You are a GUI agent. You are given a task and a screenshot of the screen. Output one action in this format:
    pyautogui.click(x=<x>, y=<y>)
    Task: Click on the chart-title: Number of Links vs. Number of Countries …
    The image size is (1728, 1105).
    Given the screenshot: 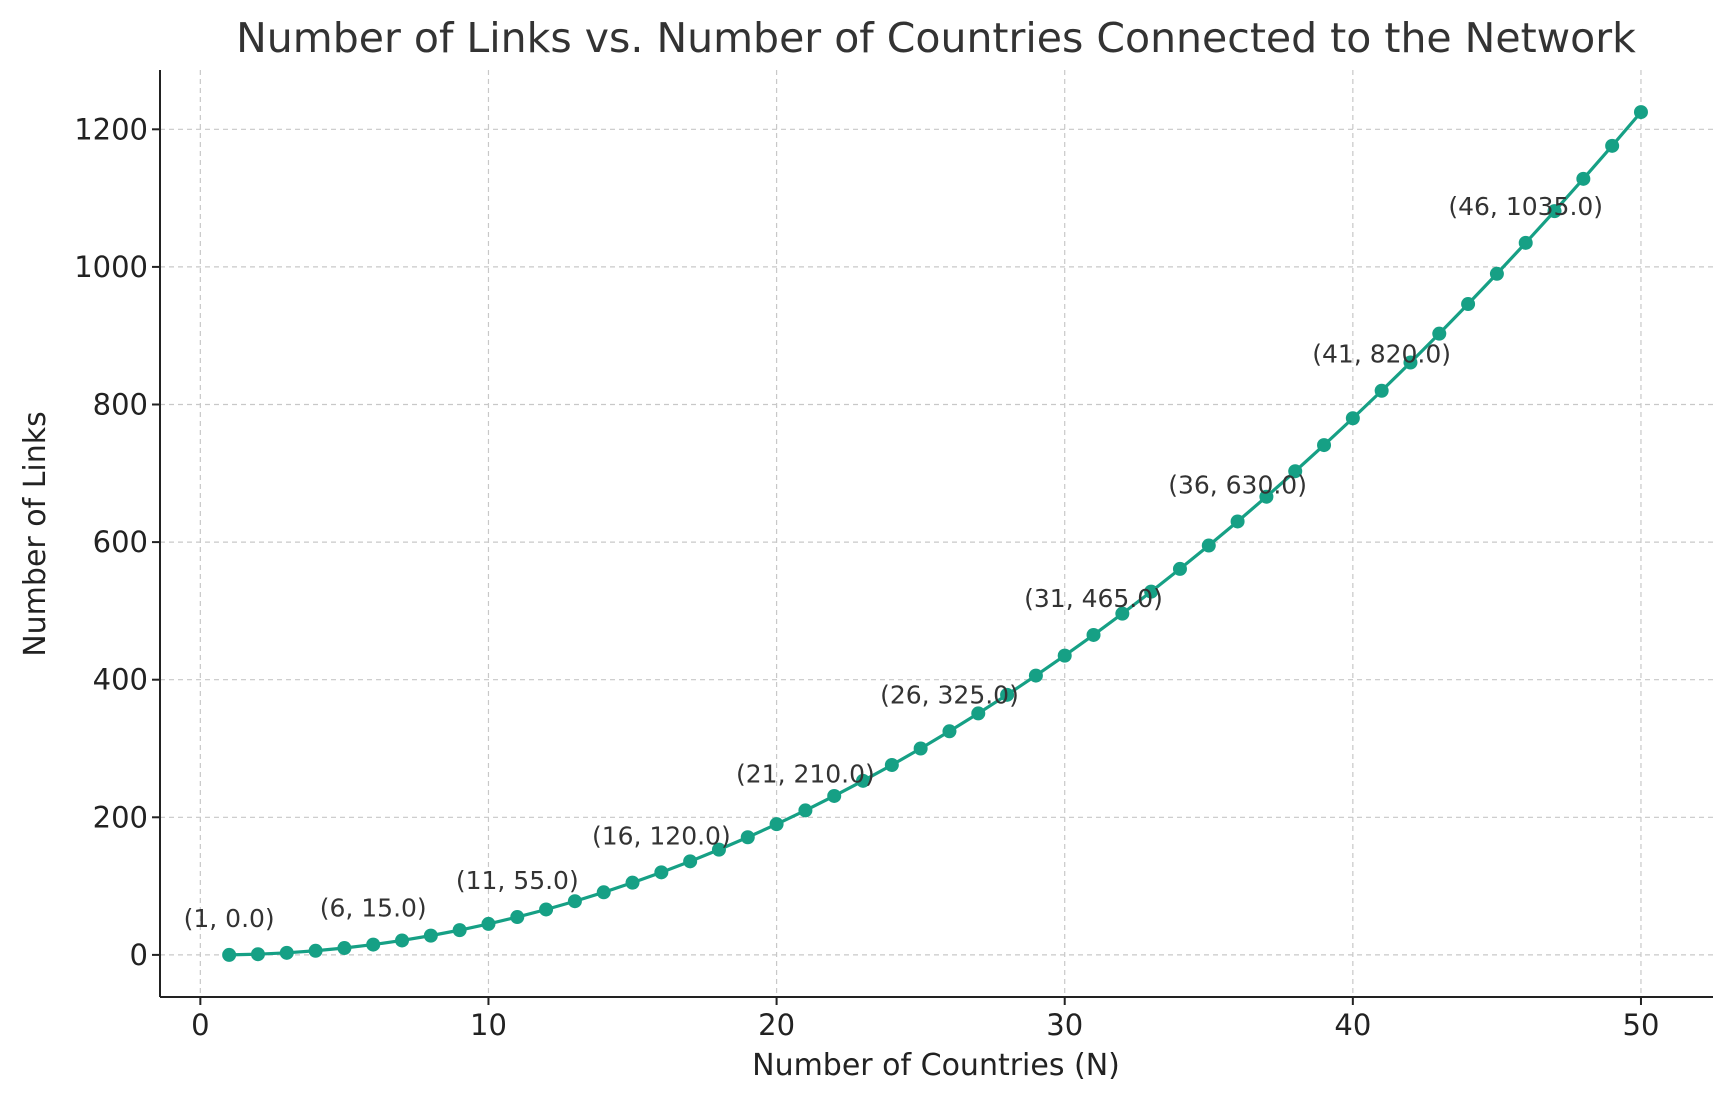 What is the action you would take?
    pyautogui.click(x=936, y=38)
    